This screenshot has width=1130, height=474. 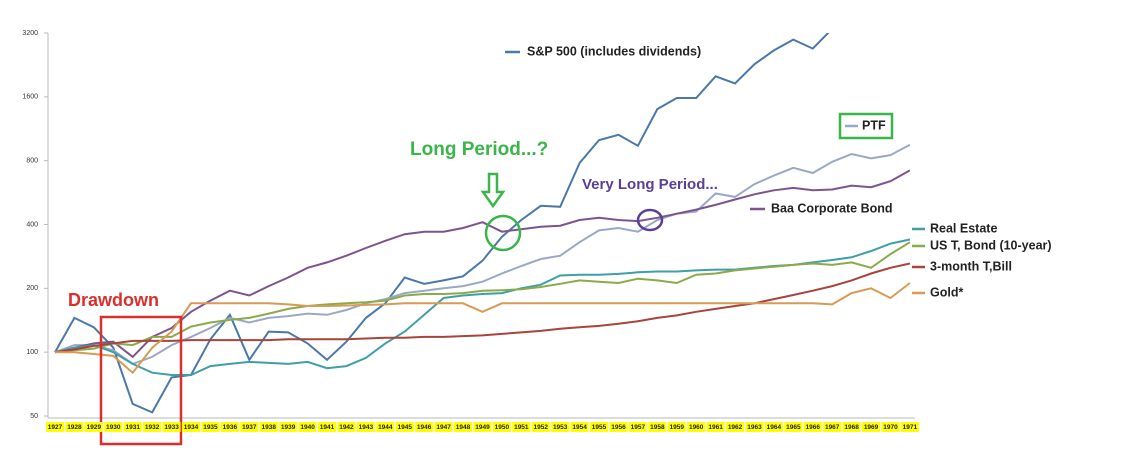 I want to click on x-tick-label: 1958, so click(x=657, y=427).